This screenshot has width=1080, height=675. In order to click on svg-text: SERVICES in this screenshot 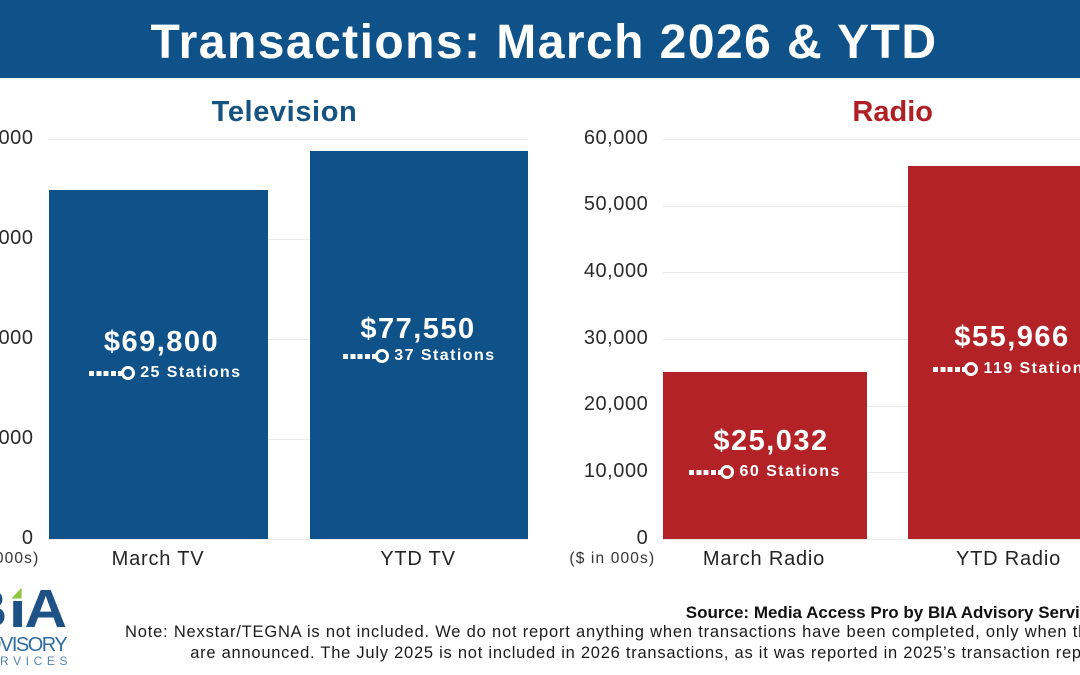, I will do `click(36, 661)`.